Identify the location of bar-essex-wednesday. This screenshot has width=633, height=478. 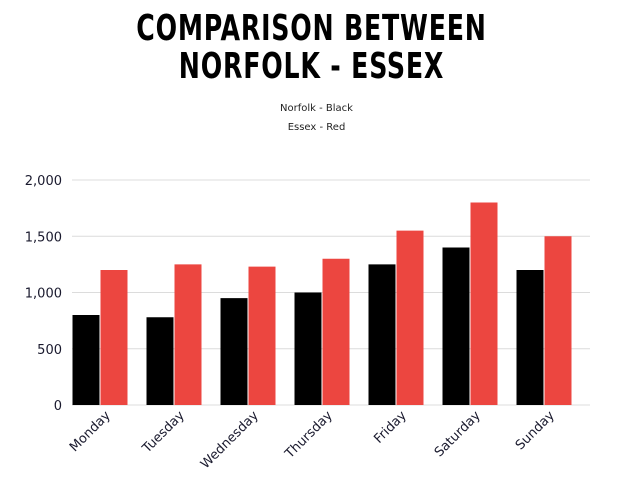
(262, 335).